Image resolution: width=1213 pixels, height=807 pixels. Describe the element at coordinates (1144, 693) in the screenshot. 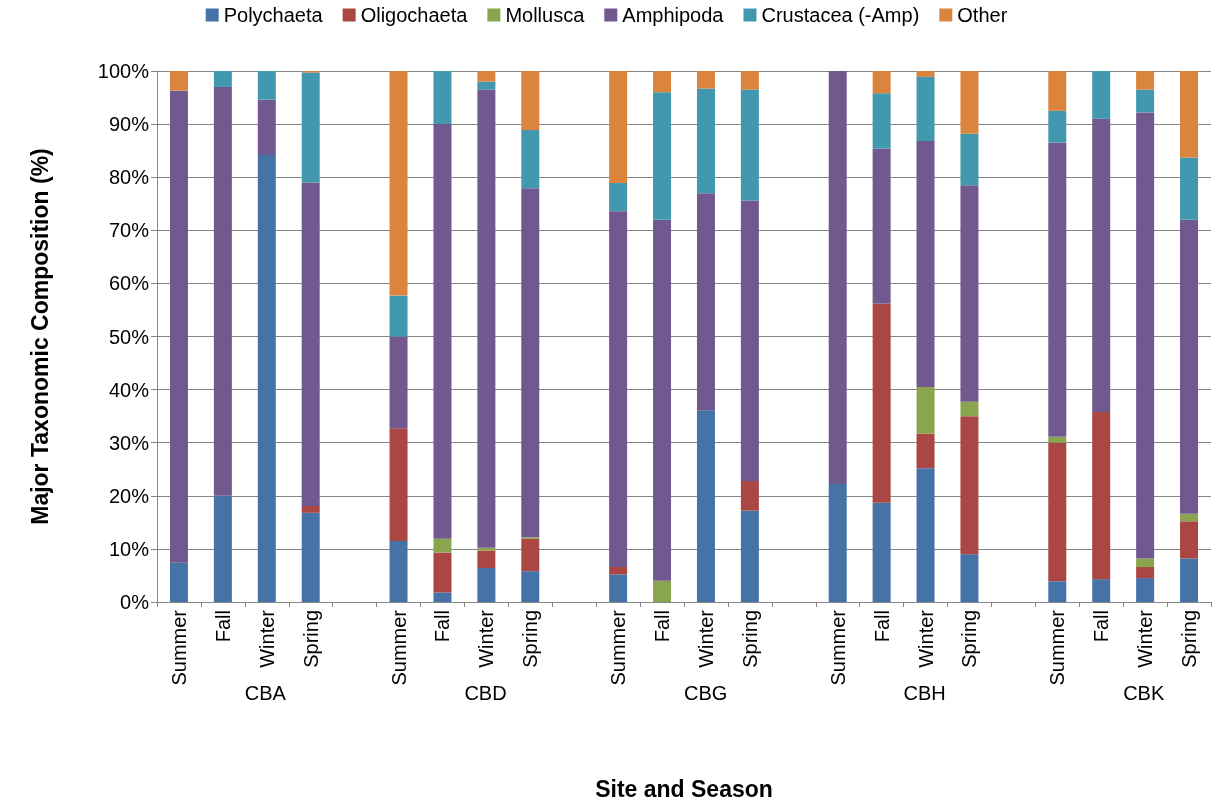

I see `text: CBK` at that location.